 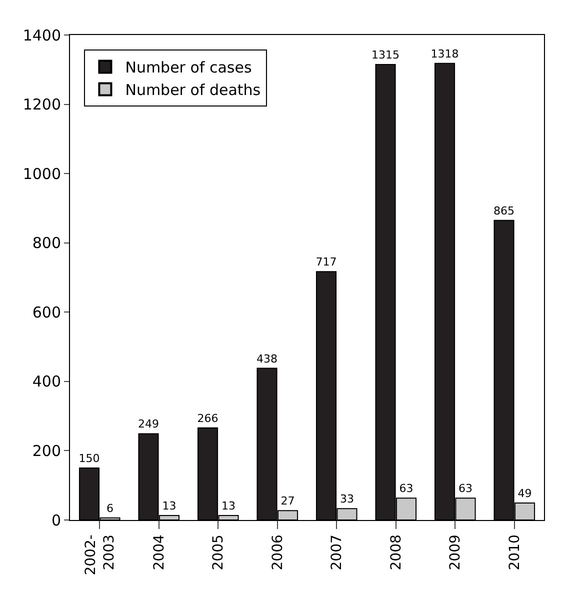 What do you see at coordinates (326, 262) in the screenshot?
I see `data-label: 717` at bounding box center [326, 262].